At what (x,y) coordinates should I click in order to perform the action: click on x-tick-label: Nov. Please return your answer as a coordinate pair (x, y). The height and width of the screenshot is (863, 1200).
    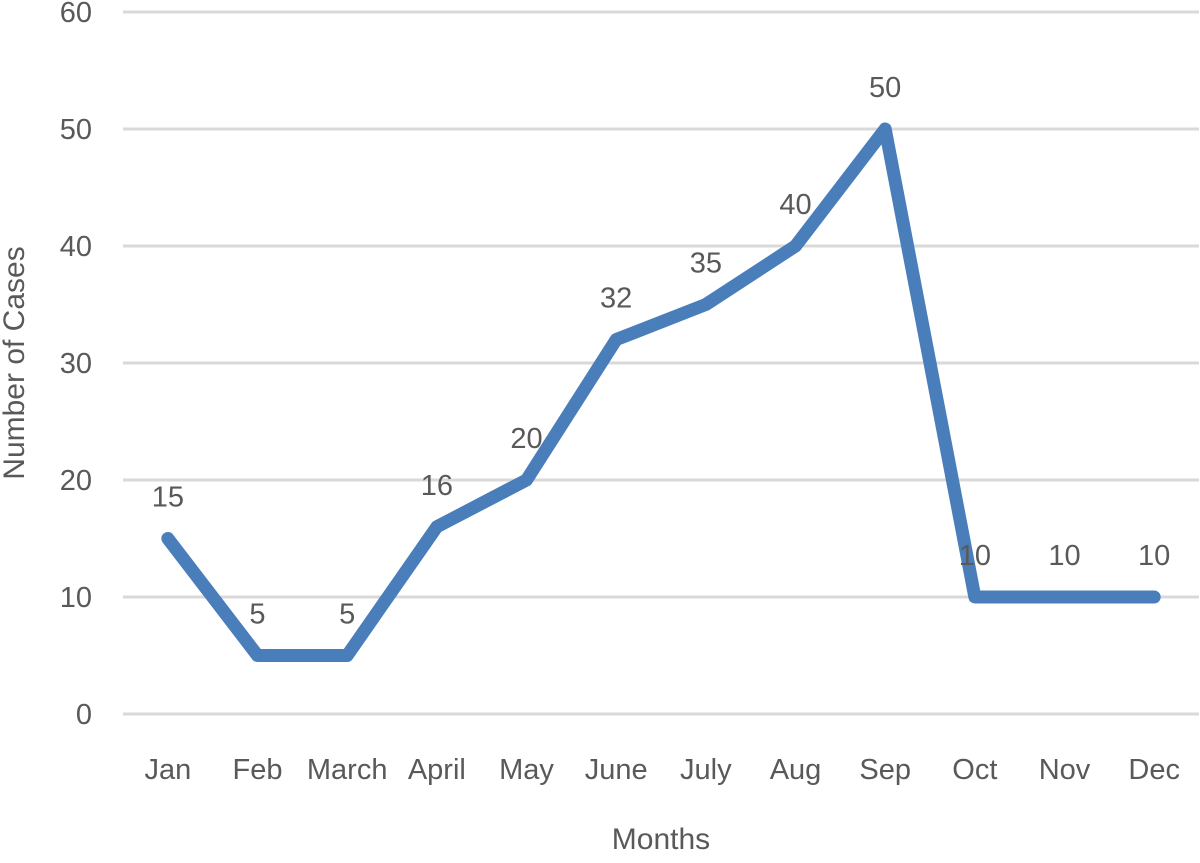
    Looking at the image, I should click on (1065, 770).